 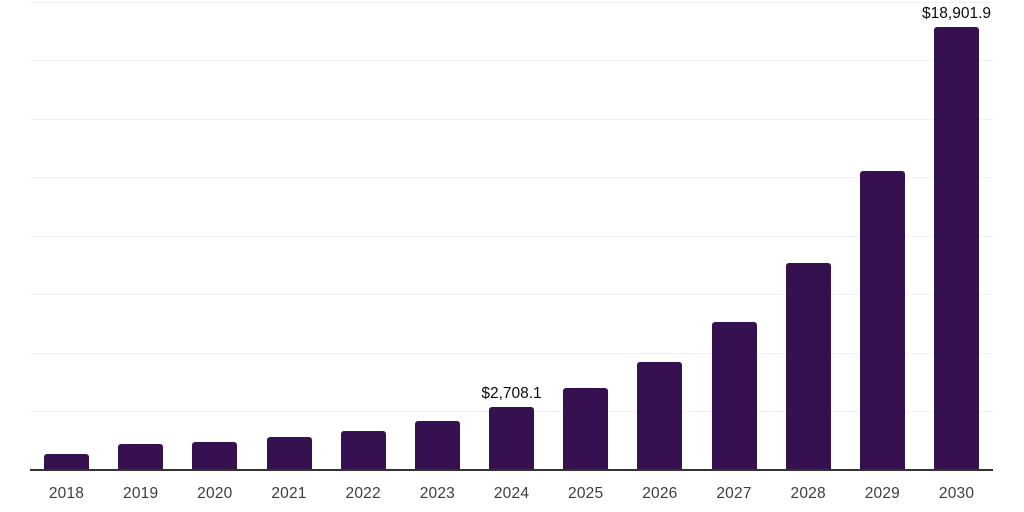 I want to click on x-axis-label-2026: 2026, so click(x=660, y=493).